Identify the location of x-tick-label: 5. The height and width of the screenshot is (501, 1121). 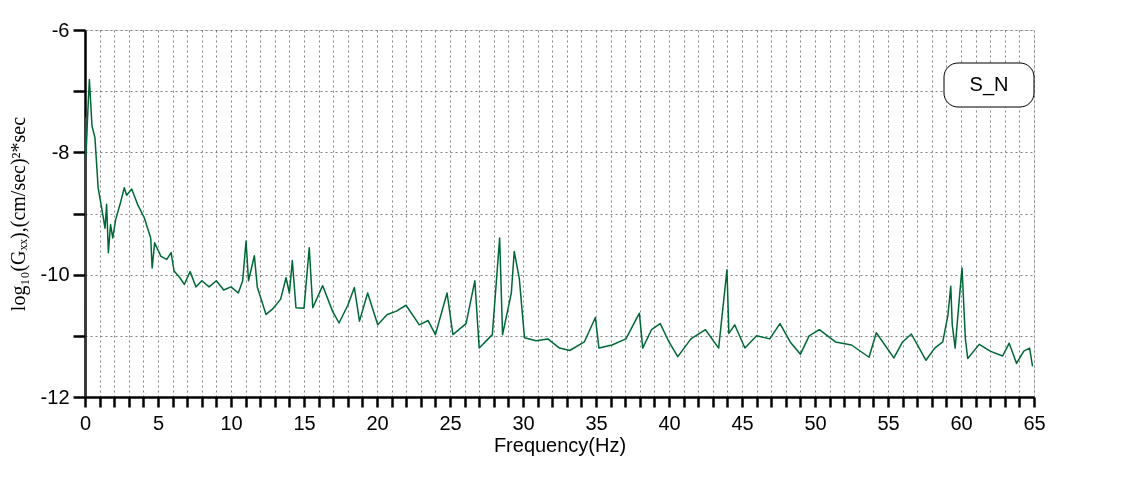
(158, 422).